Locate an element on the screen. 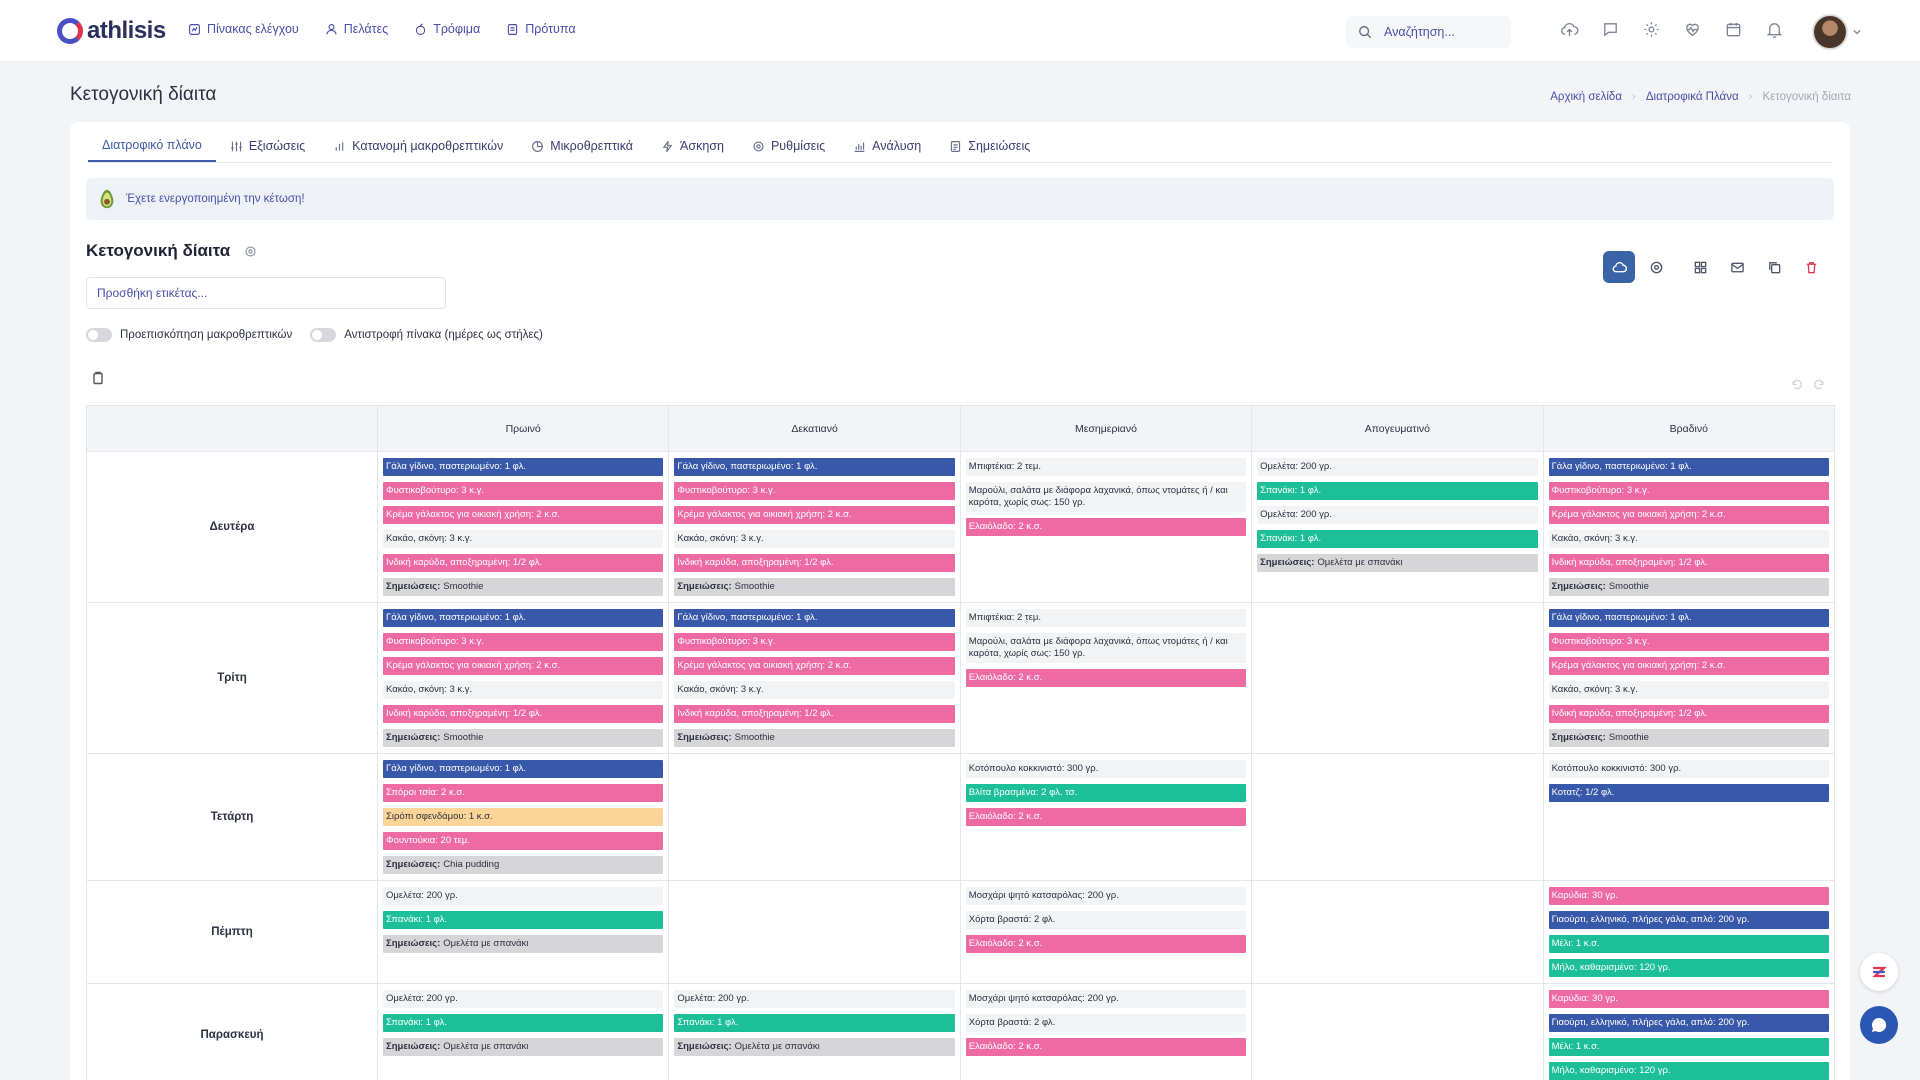  food-entry: Μπιφτέκια: 2 τεμ. is located at coordinates (1106, 618).